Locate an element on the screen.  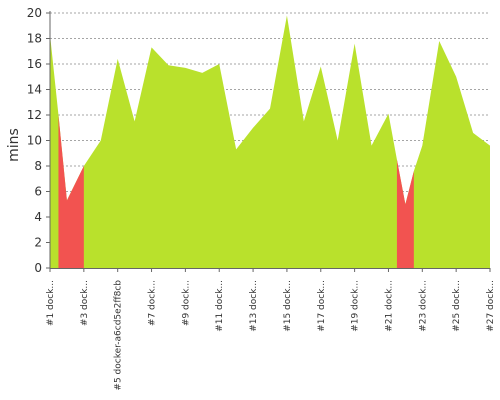
y-tick-label: 10 is located at coordinates (34, 141).